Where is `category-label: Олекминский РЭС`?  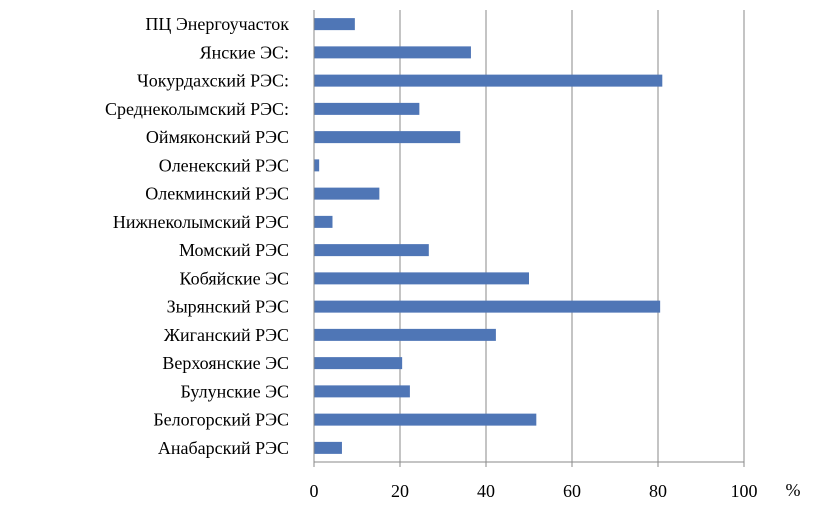
category-label: Олекминский РЭС is located at coordinates (217, 194).